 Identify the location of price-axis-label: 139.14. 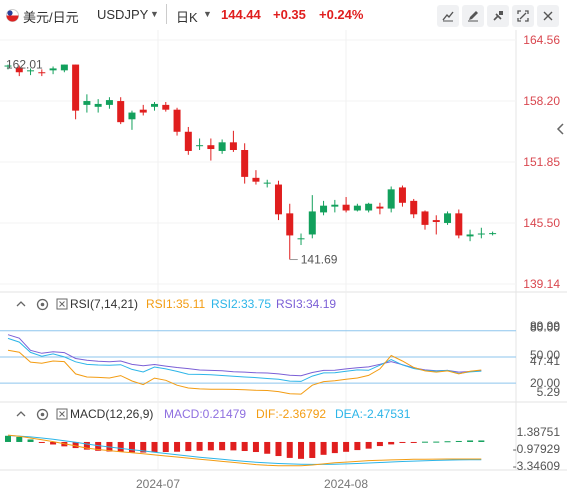
(541, 284).